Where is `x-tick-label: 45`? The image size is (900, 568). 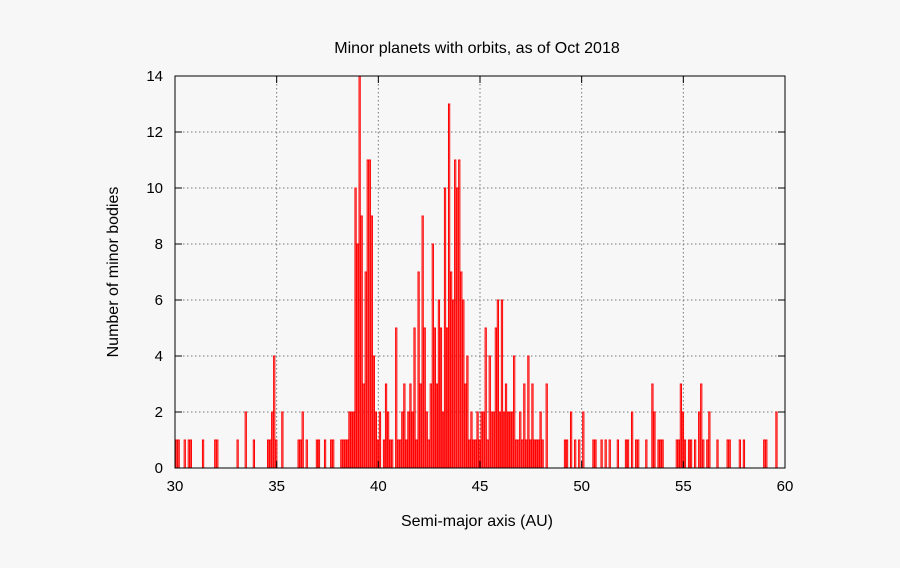
x-tick-label: 45 is located at coordinates (480, 486).